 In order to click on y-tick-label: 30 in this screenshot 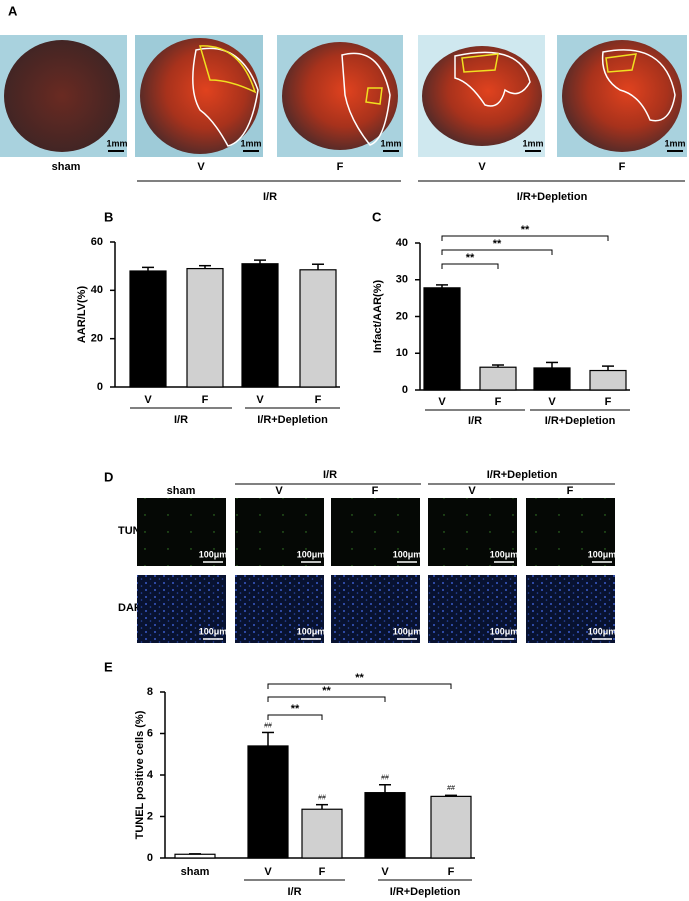, I will do `click(402, 280)`.